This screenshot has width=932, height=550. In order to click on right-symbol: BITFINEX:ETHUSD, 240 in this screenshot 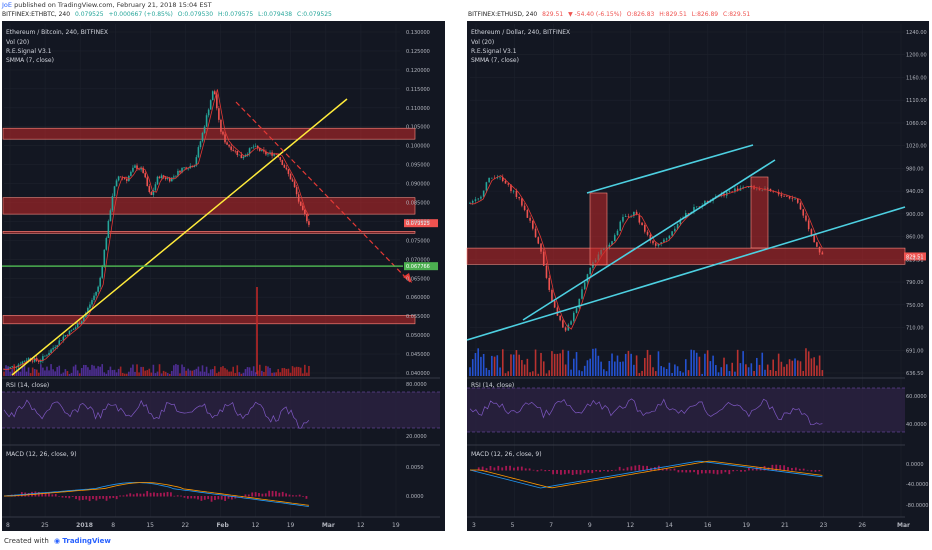, I will do `click(503, 14)`.